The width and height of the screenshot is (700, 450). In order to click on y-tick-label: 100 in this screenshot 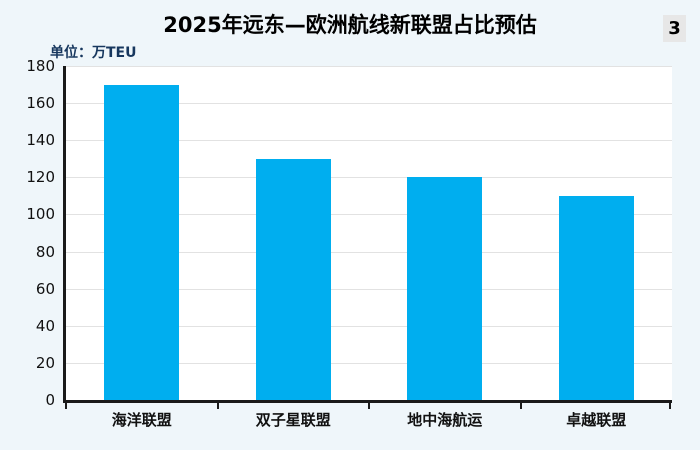, I will do `click(40, 214)`.